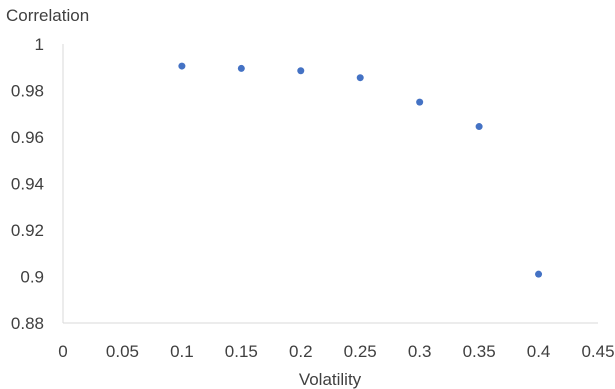 The image size is (615, 389). Describe the element at coordinates (539, 351) in the screenshot. I see `x-tick-label: 0.4` at that location.